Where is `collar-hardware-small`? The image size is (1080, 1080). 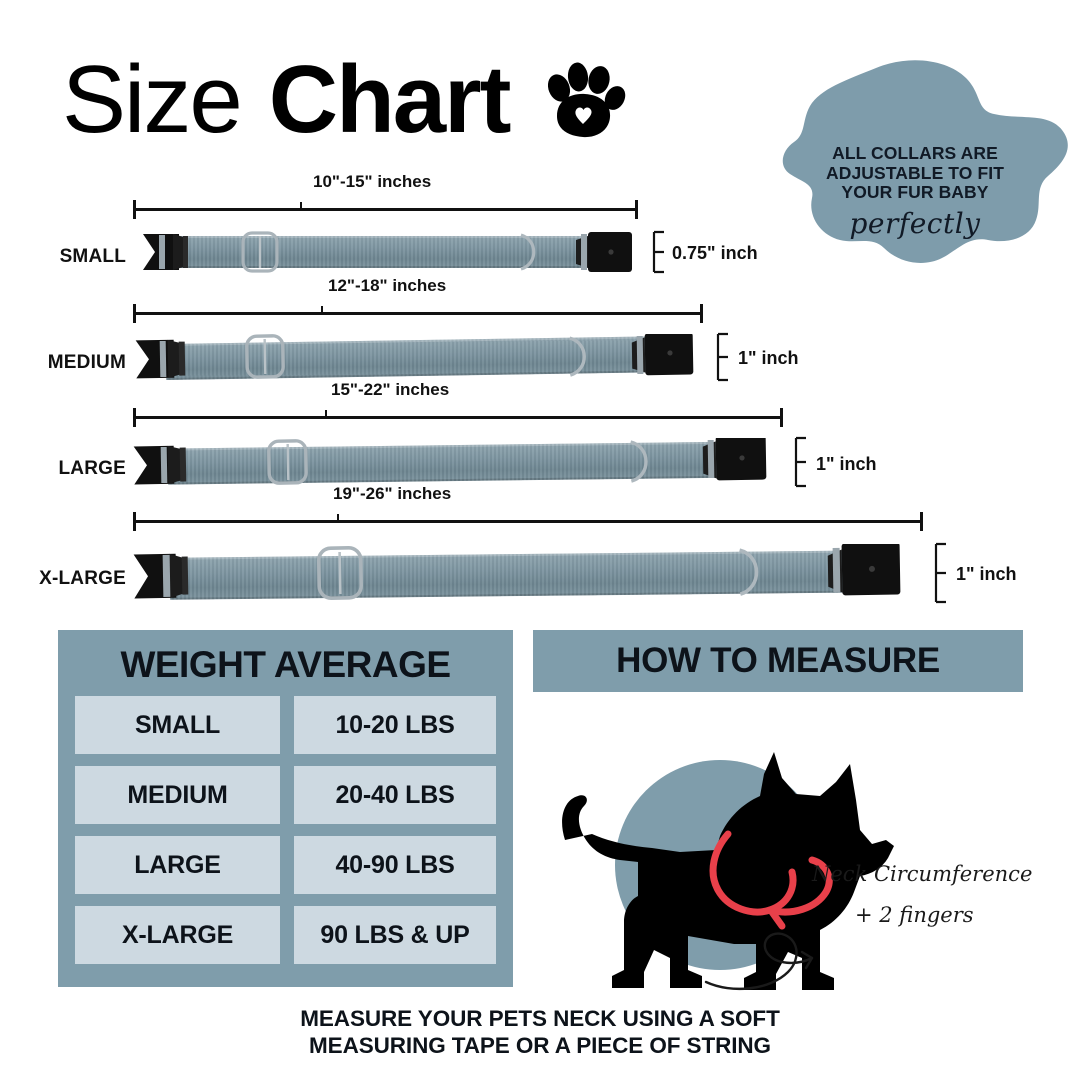
collar-hardware-small is located at coordinates (387, 252).